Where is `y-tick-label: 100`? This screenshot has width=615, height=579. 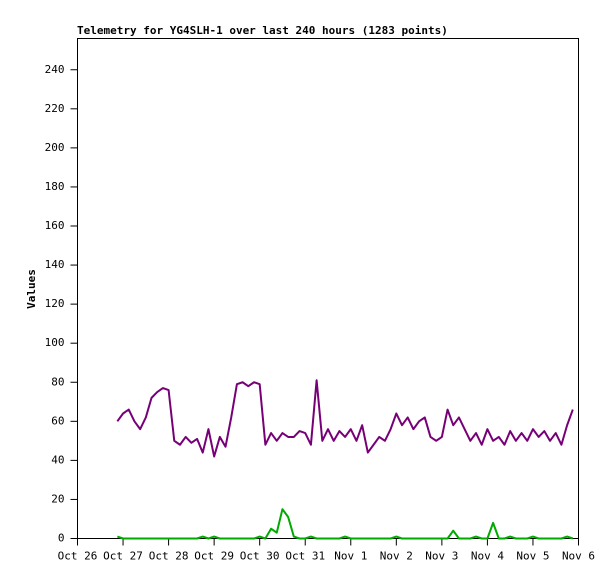 y-tick-label: 100 is located at coordinates (55, 342).